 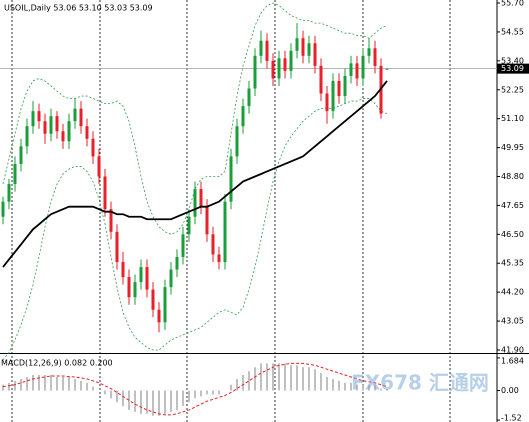 What do you see at coordinates (512, 263) in the screenshot?
I see `y-tick-label: 45.35` at bounding box center [512, 263].